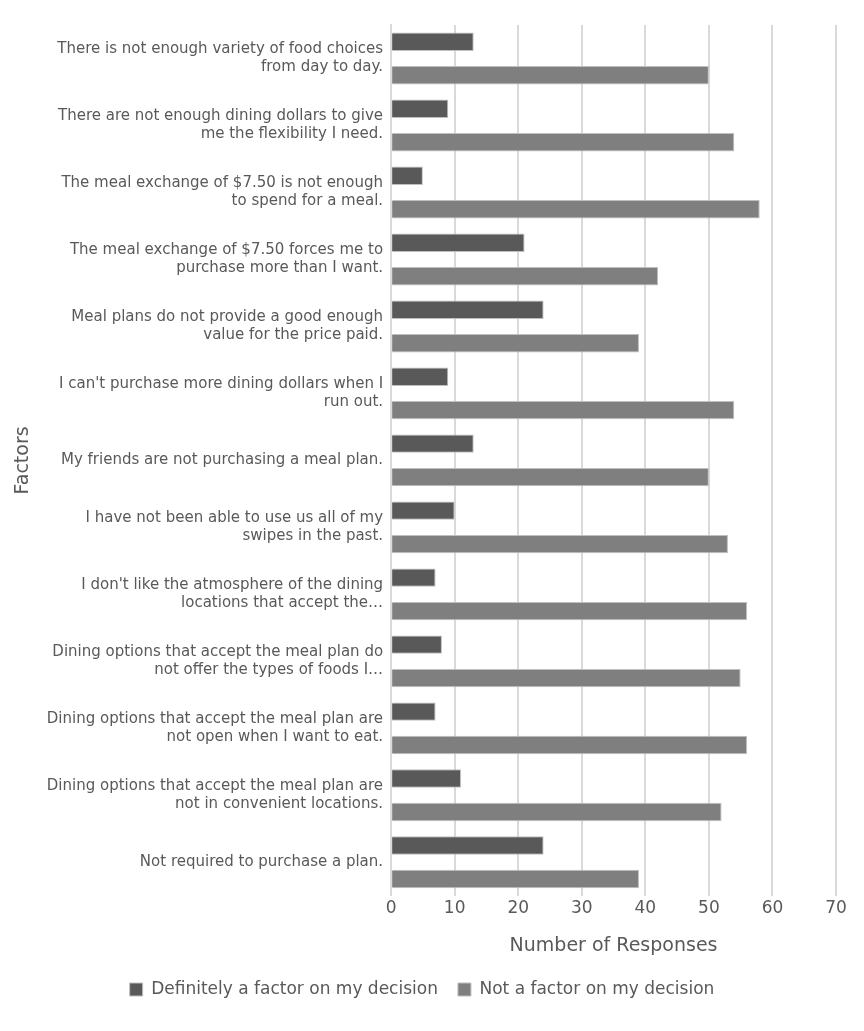  Describe the element at coordinates (215, 727) in the screenshot. I see `y-tick-label: Dining options that accept the meal plan are not open when I want to eat.` at that location.